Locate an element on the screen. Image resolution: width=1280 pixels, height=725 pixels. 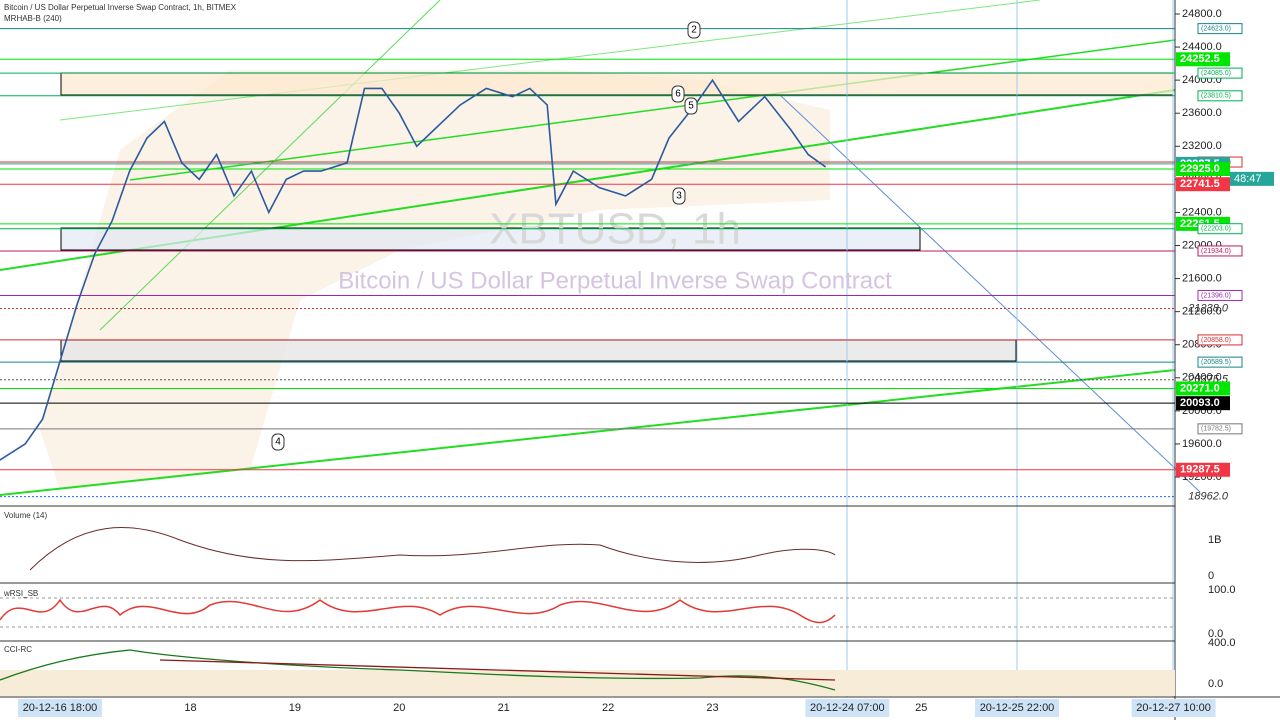
time-label: 20-12-16 18:00 is located at coordinates (60, 708).